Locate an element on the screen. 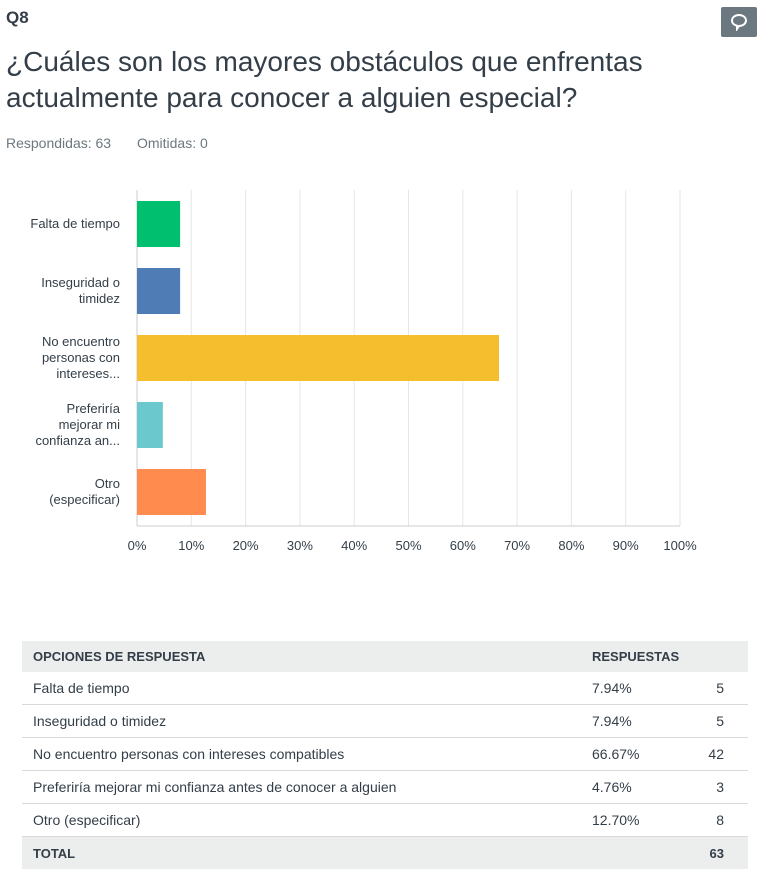 Image resolution: width=770 pixels, height=881 pixels. x-tick-label: 100% is located at coordinates (680, 545).